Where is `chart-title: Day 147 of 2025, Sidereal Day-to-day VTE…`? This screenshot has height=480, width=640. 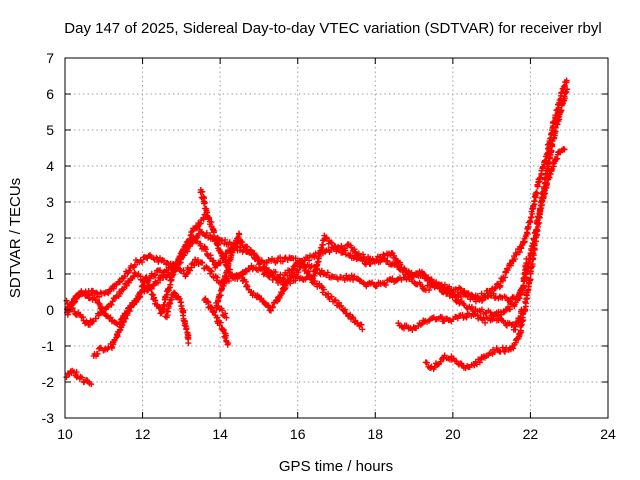
chart-title: Day 147 of 2025, Sidereal Day-to-day VTE… is located at coordinates (332, 28).